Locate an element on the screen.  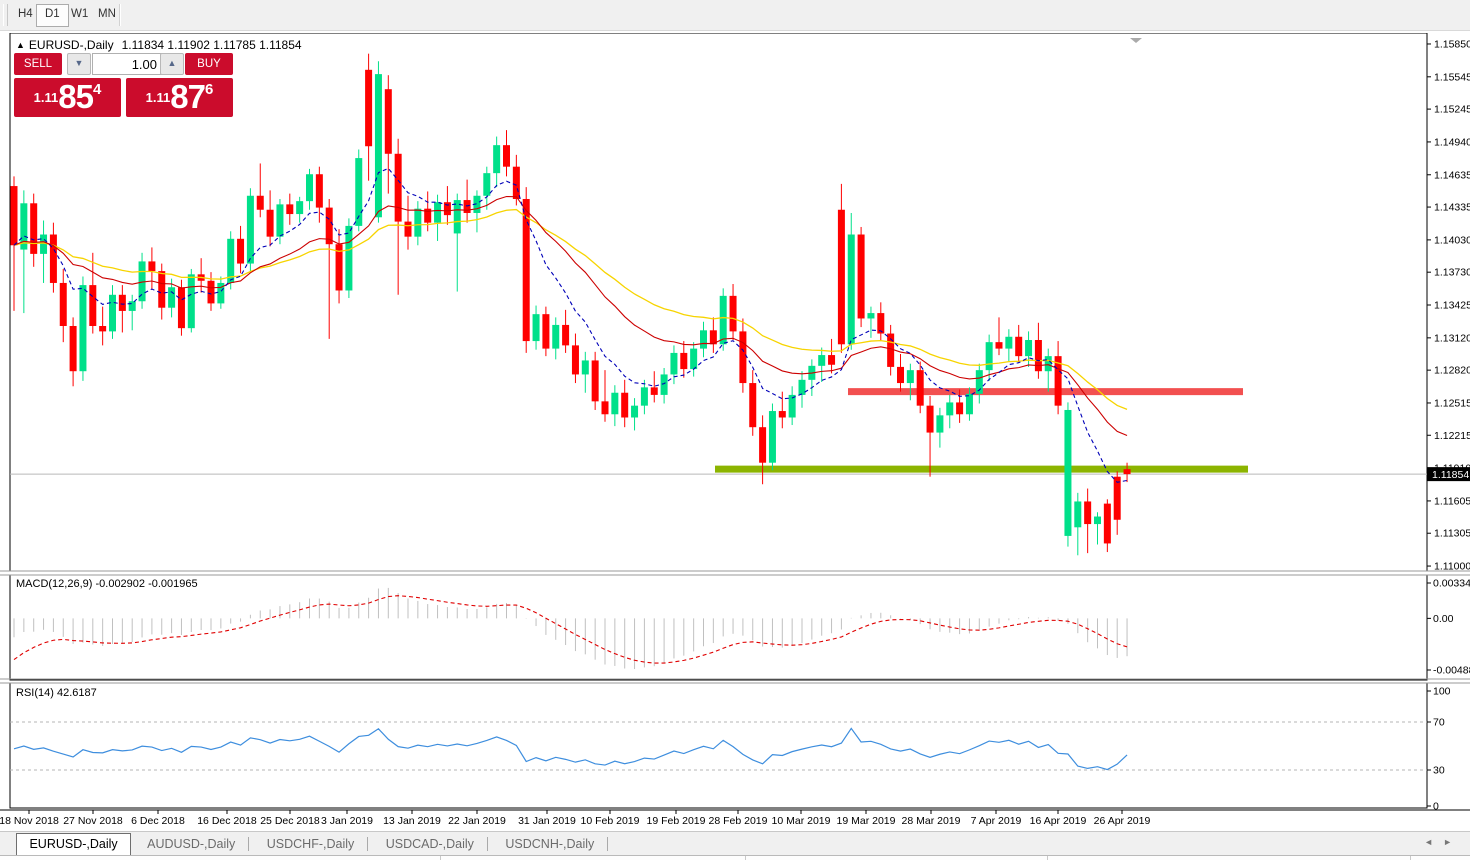
svg-text: 3 Jan 2019 is located at coordinates (347, 821).